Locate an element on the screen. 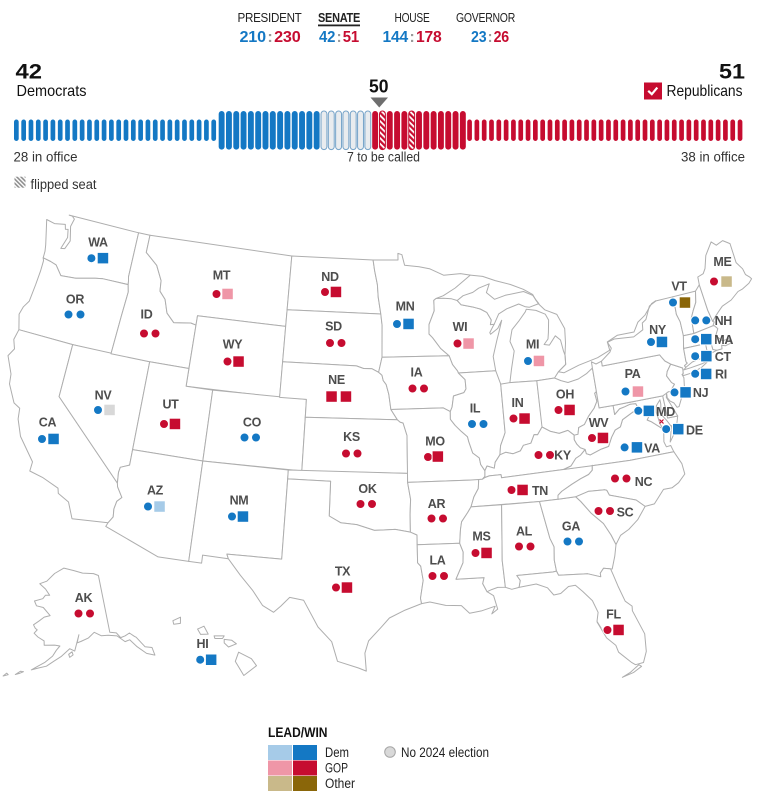 The height and width of the screenshot is (800, 759). svg-text: OK is located at coordinates (367, 489).